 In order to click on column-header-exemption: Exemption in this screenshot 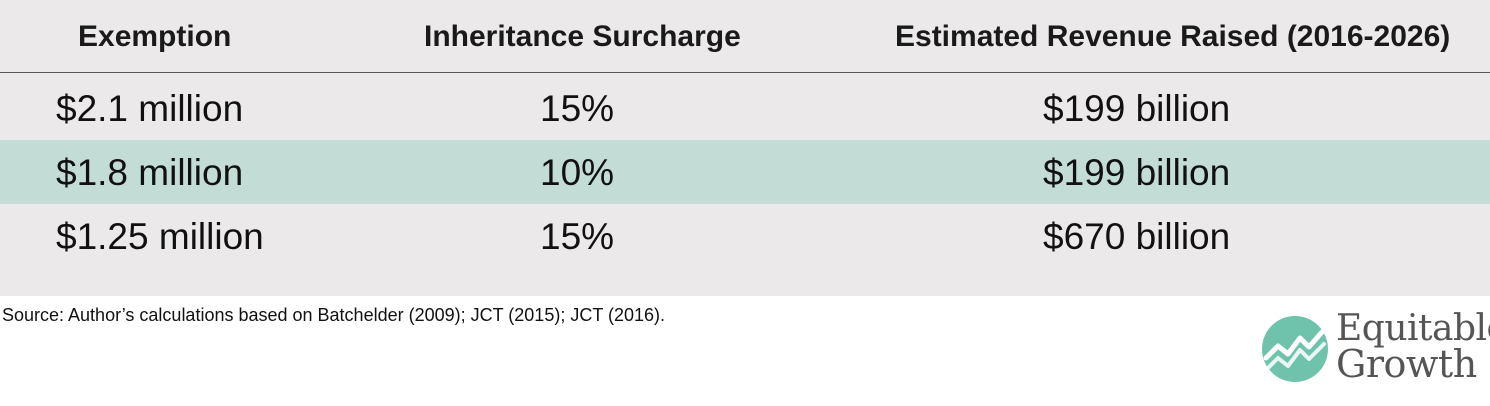, I will do `click(155, 36)`.